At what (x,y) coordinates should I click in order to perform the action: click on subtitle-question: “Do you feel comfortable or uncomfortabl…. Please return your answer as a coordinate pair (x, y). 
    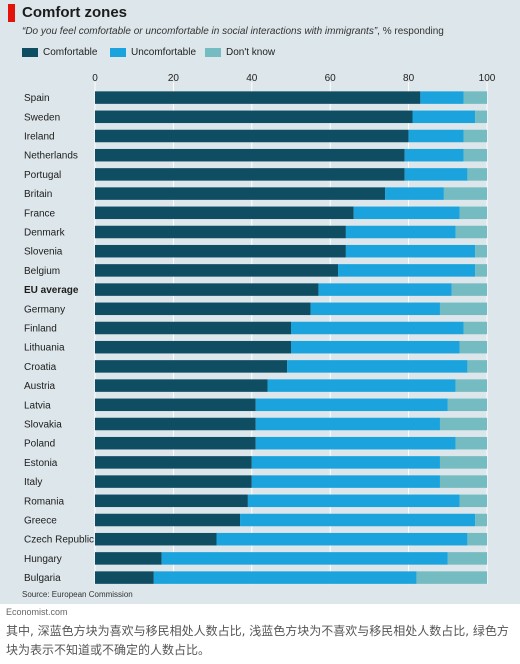
    Looking at the image, I should click on (200, 31).